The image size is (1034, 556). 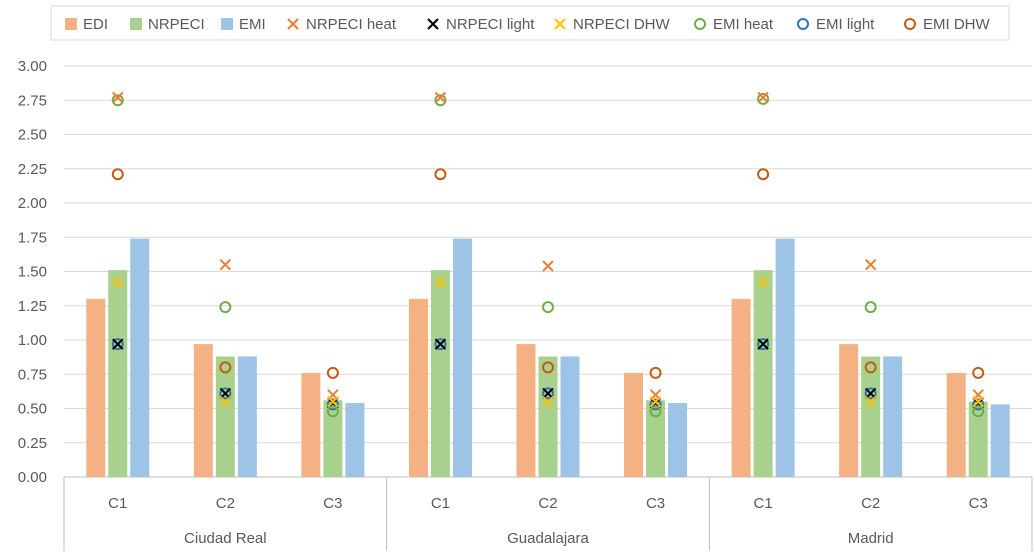 I want to click on marker-nrpeci-light-ciudad-real-c2, so click(x=225, y=393).